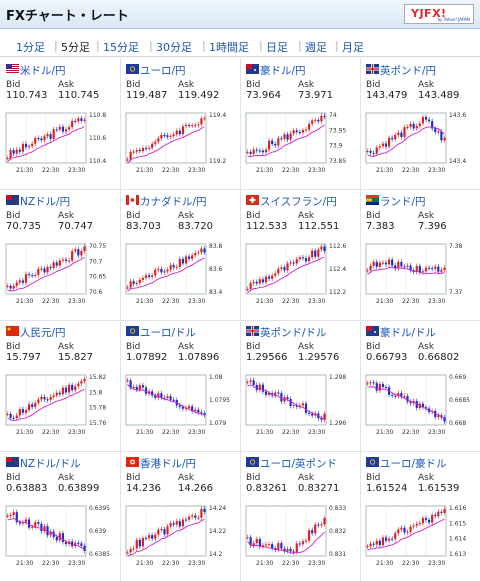  I want to click on timeframe-tabs: 1分足 | 5分足 | 15分足 | 30分足 | 1時間足 | 日足 | 週足 | 月足, so click(240, 46).